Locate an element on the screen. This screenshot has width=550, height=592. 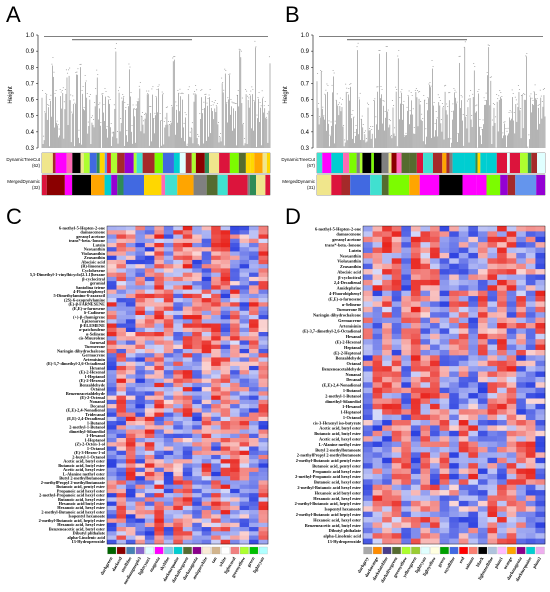
row-label: cis-Muurolene is located at coordinates (92, 338).